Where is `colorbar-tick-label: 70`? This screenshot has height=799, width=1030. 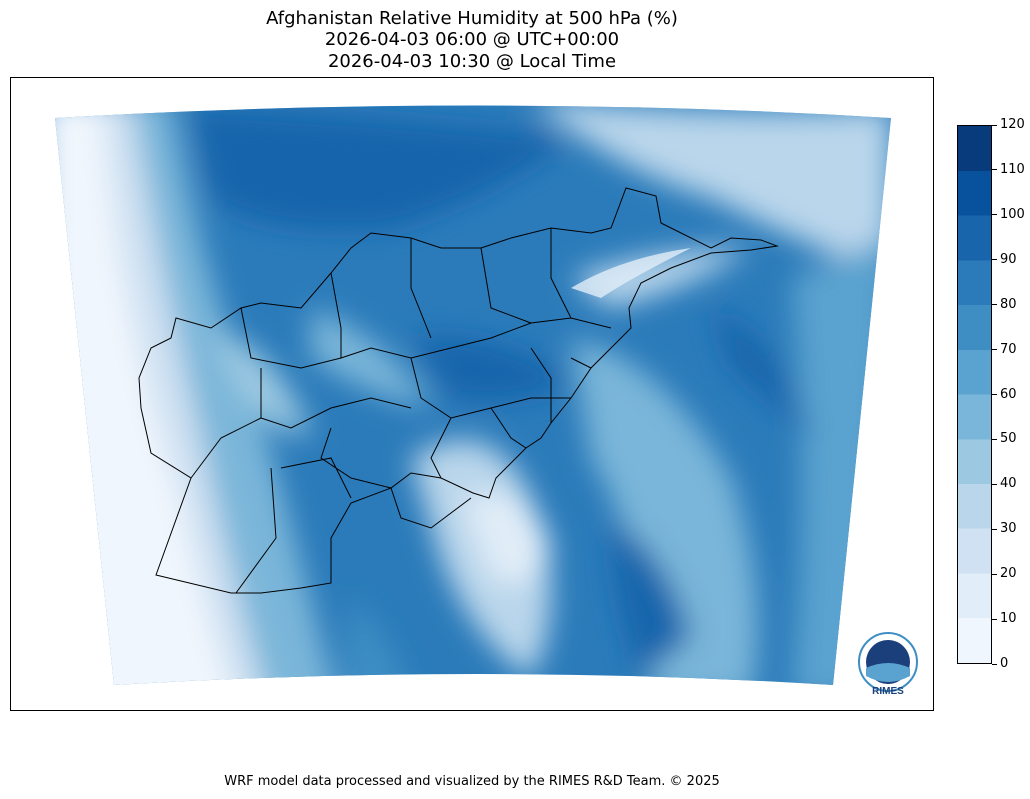
colorbar-tick-label: 70 is located at coordinates (1008, 349).